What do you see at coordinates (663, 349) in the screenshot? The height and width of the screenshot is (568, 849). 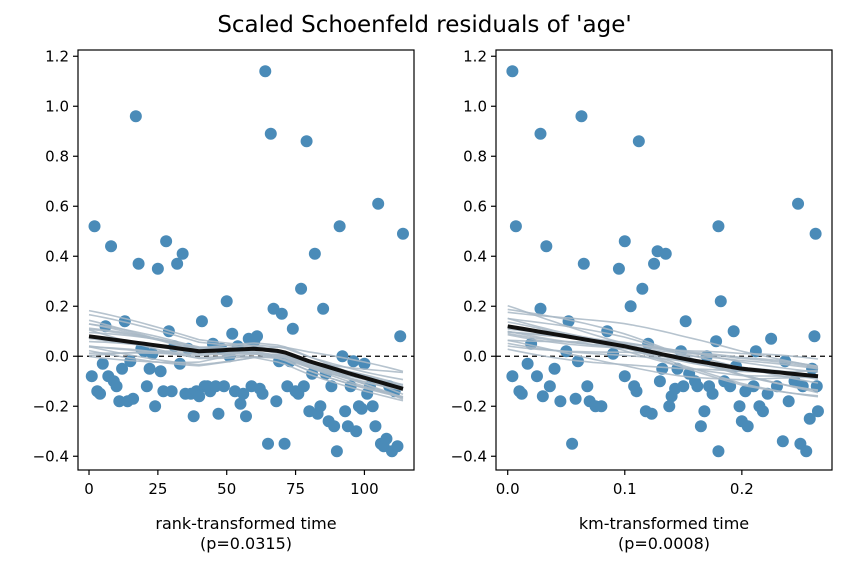 I see `right-bootstrap-curve` at bounding box center [663, 349].